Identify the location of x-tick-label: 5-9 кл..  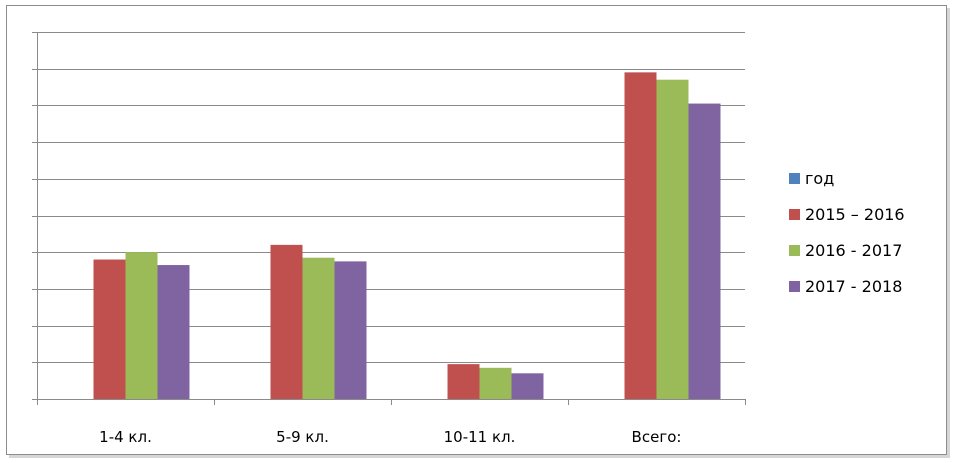
(302, 437).